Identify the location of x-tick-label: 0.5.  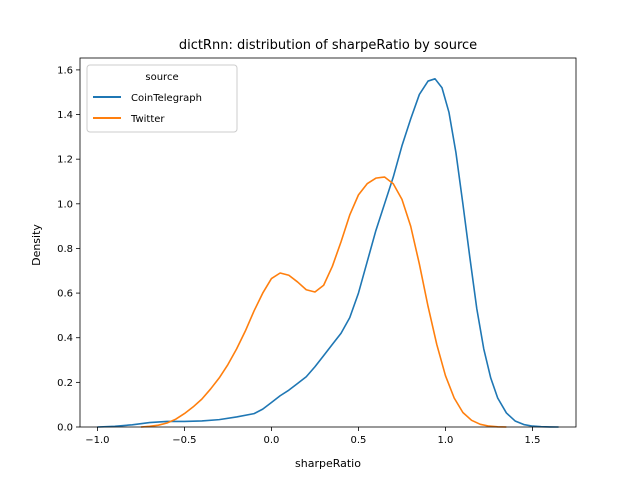
(359, 440).